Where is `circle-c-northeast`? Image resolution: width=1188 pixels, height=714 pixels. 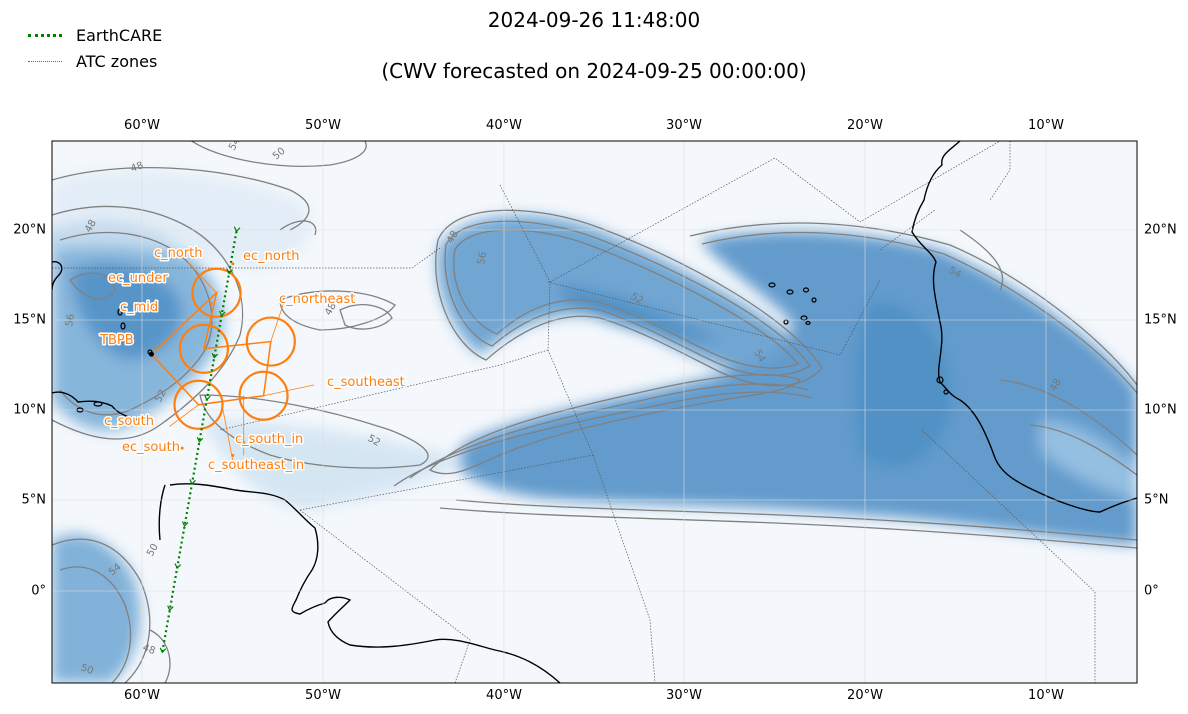
circle-c-northeast is located at coordinates (270, 341).